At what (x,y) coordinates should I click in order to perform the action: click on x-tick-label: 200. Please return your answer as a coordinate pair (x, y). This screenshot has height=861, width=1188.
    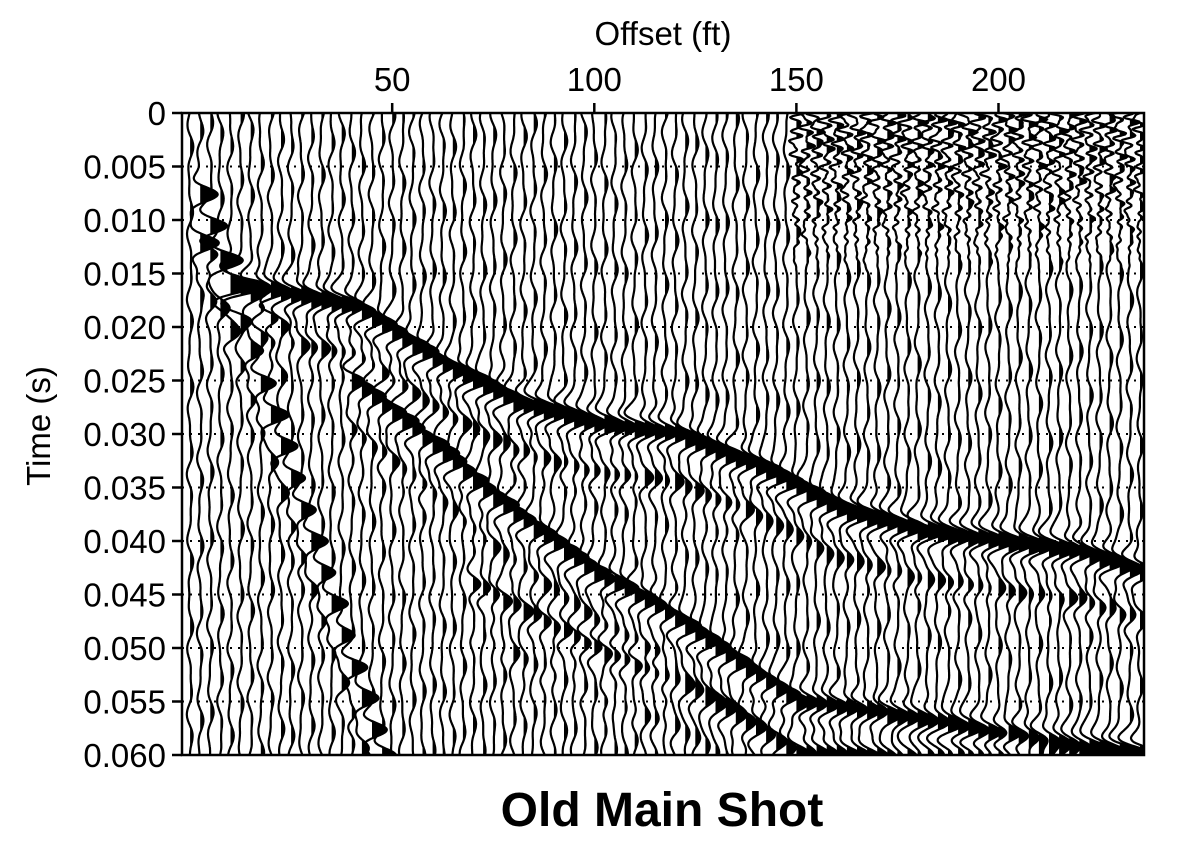
    Looking at the image, I should click on (998, 79).